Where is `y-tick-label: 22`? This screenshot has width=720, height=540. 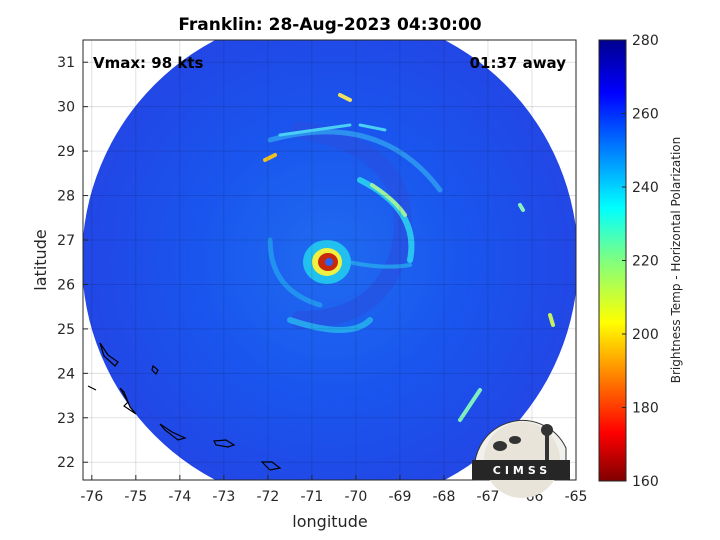 y-tick-label: 22 is located at coordinates (66, 463).